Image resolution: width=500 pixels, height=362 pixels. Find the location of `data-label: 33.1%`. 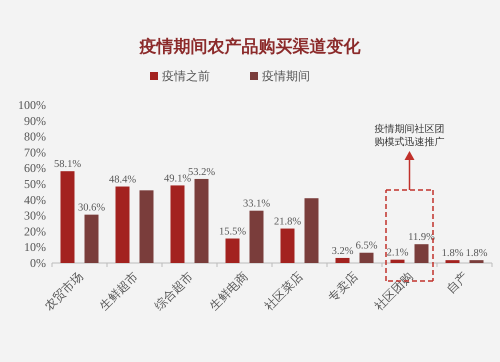

data-label: 33.1% is located at coordinates (256, 204).